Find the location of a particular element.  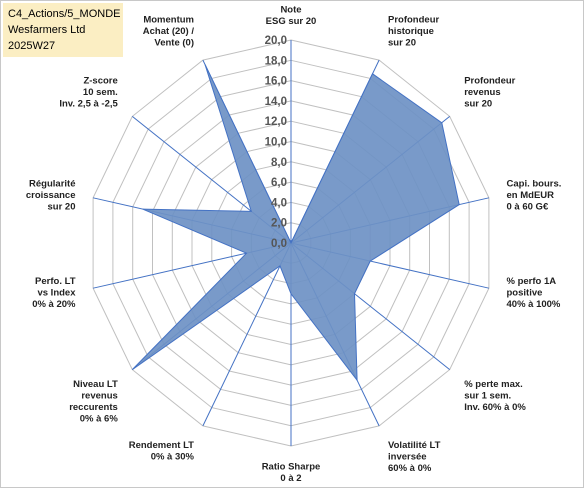

axis-label-line: vs Index is located at coordinates (56, 293).